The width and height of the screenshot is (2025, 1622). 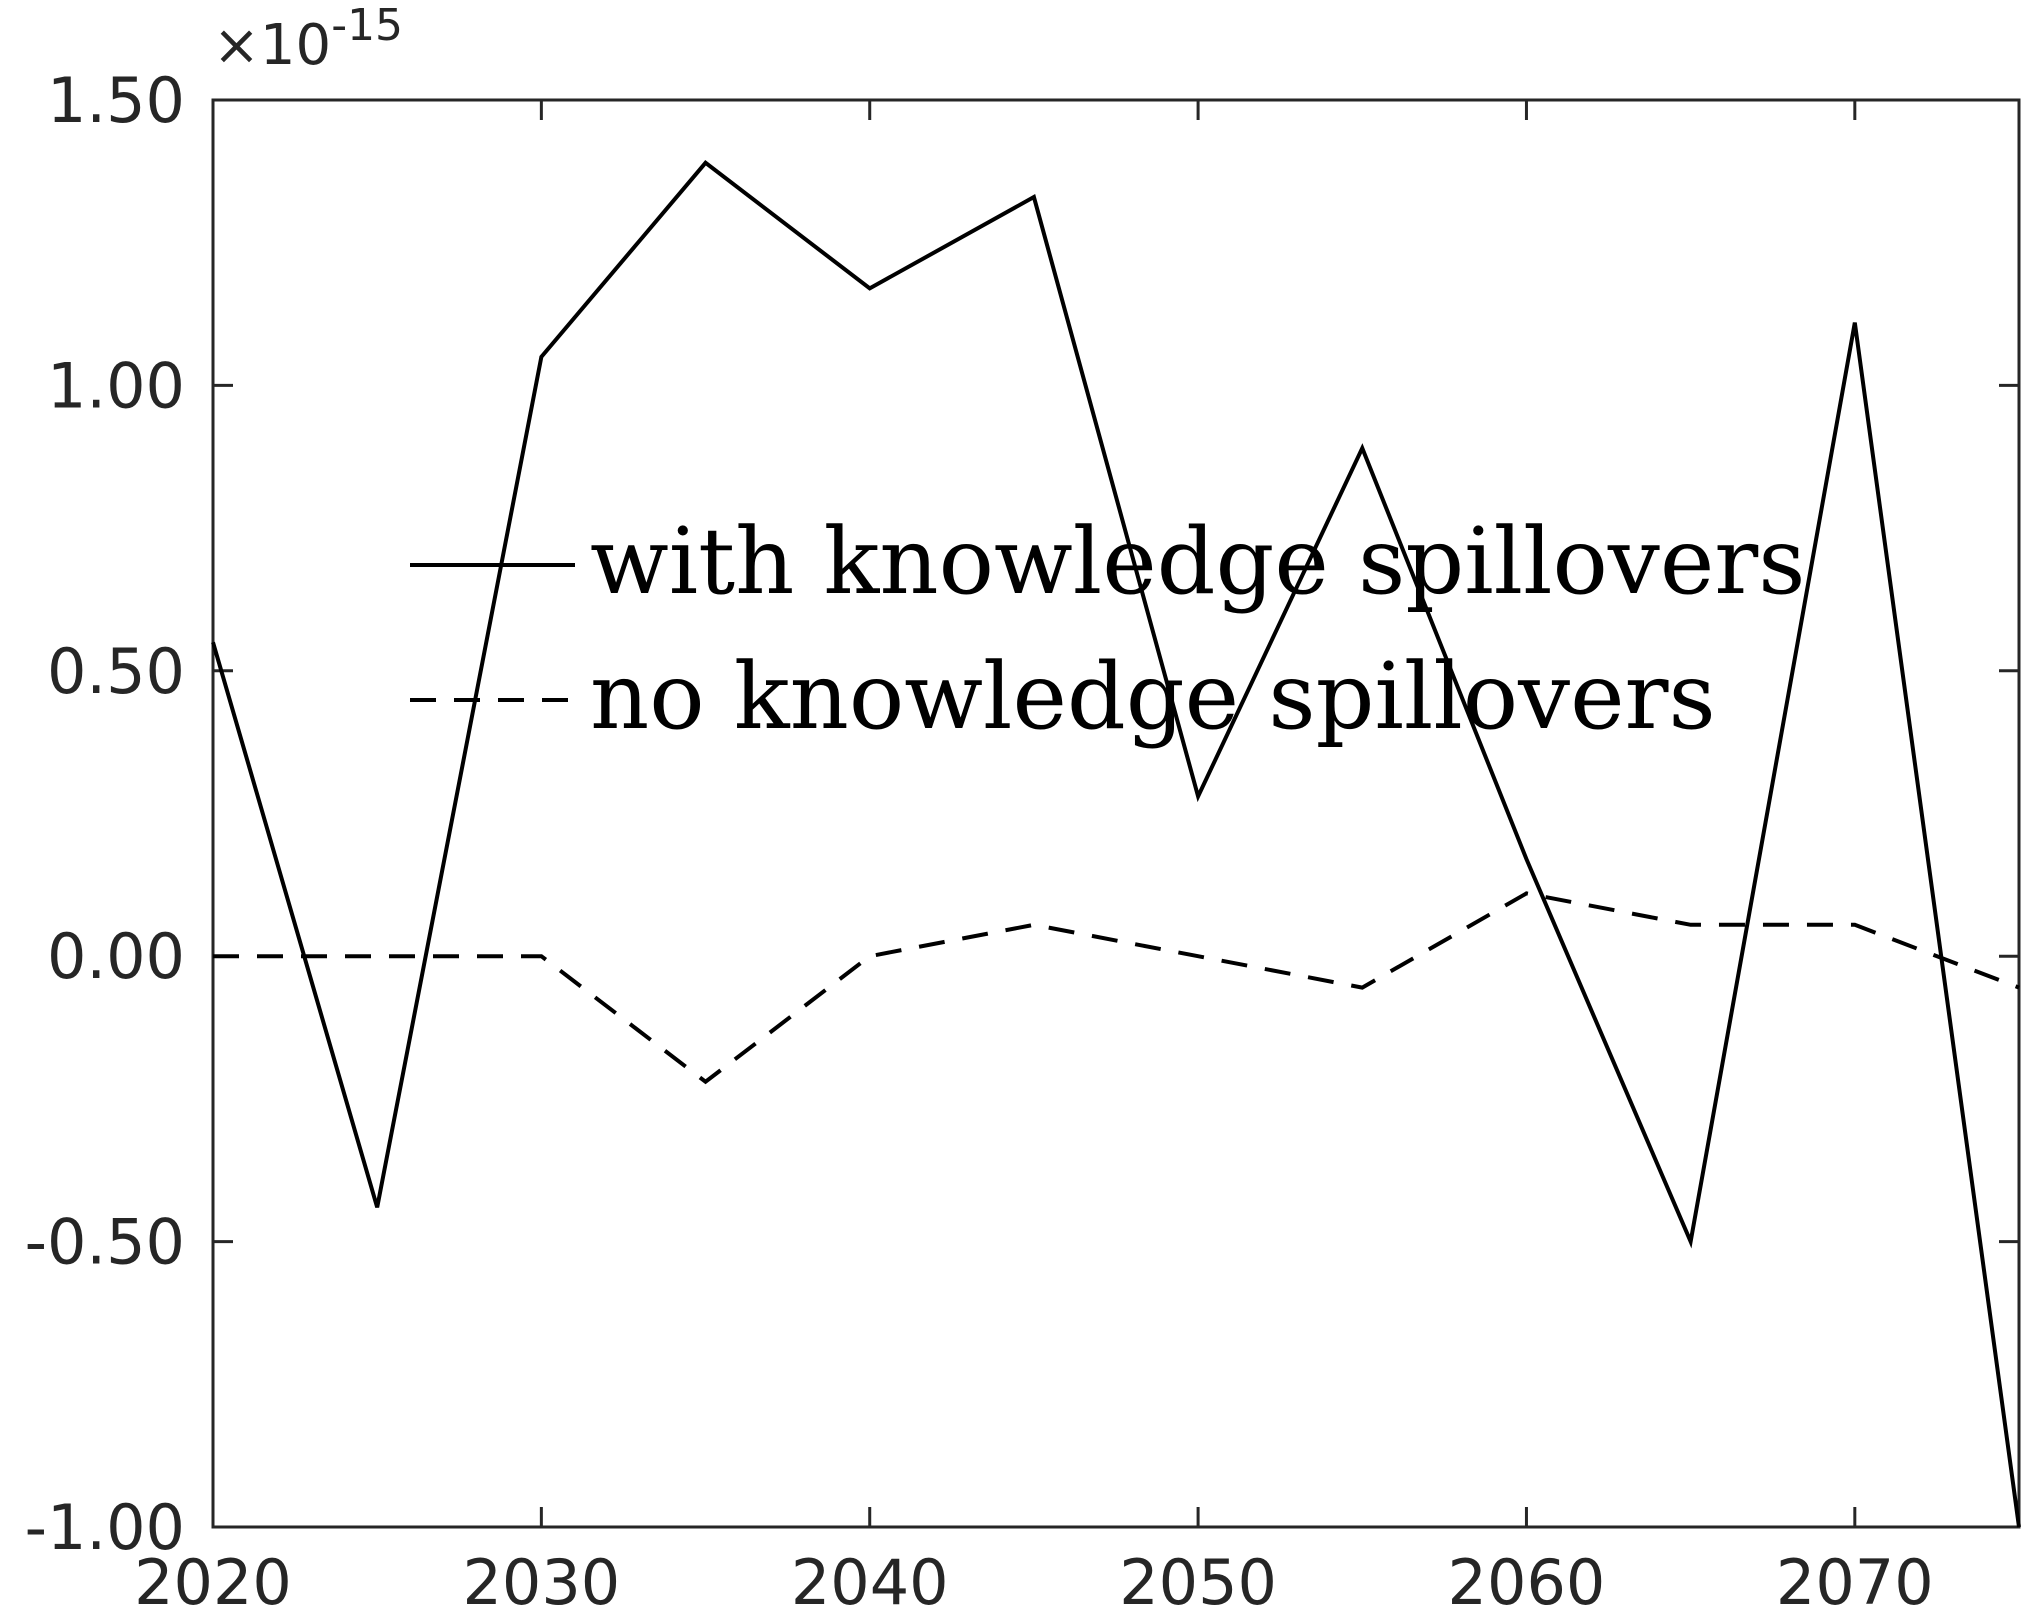 I want to click on series-line-no-spillovers, so click(x=1116, y=988).